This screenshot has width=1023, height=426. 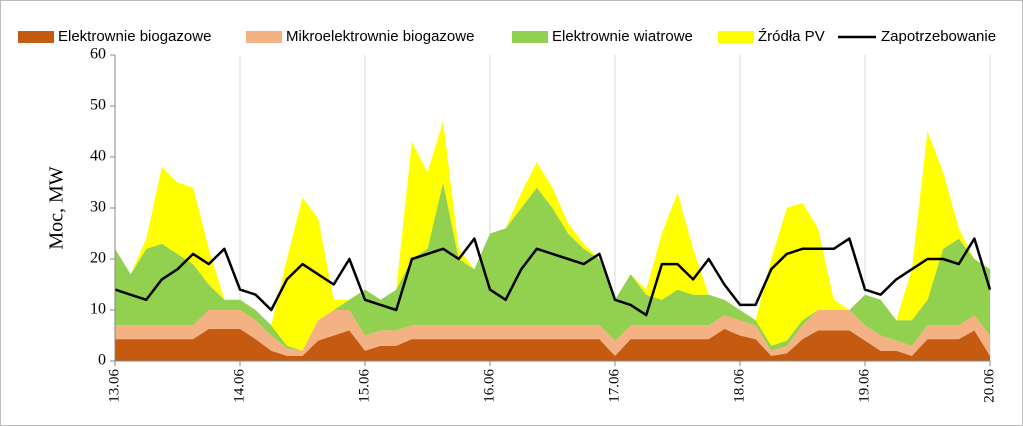 What do you see at coordinates (98, 156) in the screenshot?
I see `y-tick-label: 40` at bounding box center [98, 156].